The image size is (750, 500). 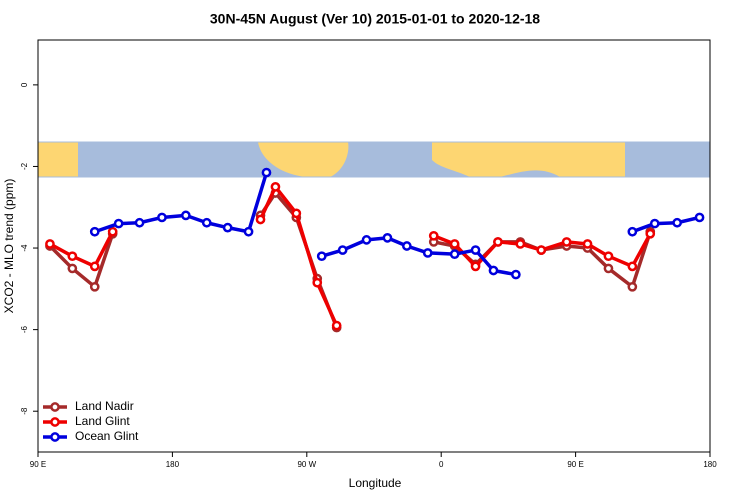 What do you see at coordinates (374, 159) in the screenshot?
I see `map-band` at bounding box center [374, 159].